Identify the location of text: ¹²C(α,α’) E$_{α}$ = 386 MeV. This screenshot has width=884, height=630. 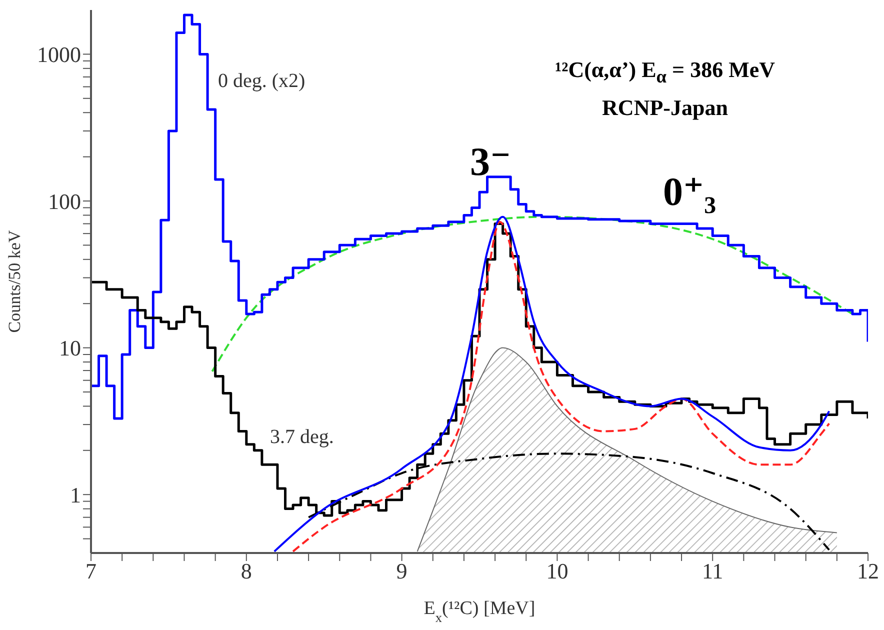
(665, 72).